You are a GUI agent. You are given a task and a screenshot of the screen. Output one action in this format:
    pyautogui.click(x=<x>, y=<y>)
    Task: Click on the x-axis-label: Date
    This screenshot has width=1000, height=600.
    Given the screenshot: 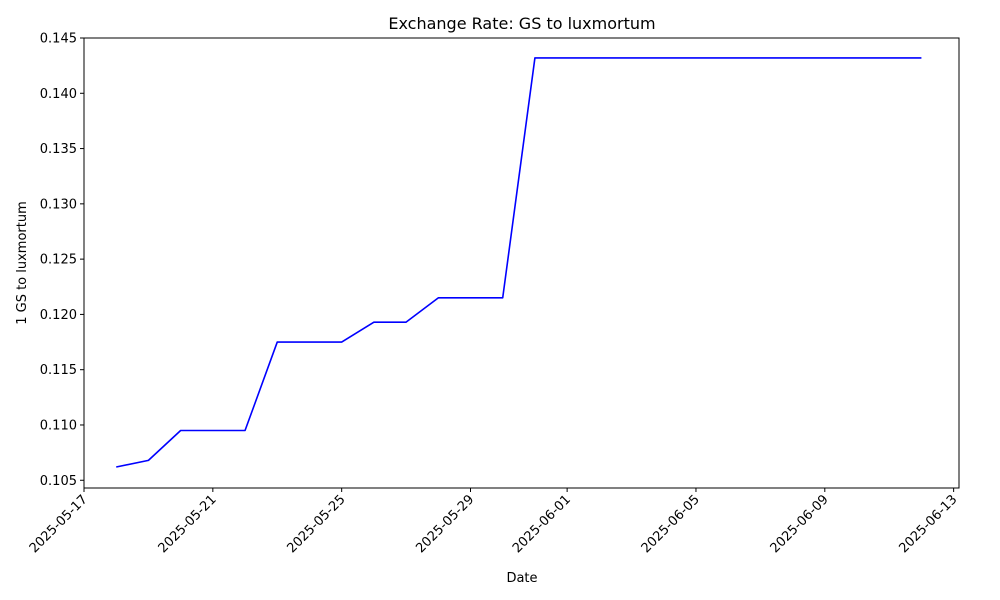 What is the action you would take?
    pyautogui.click(x=521, y=578)
    